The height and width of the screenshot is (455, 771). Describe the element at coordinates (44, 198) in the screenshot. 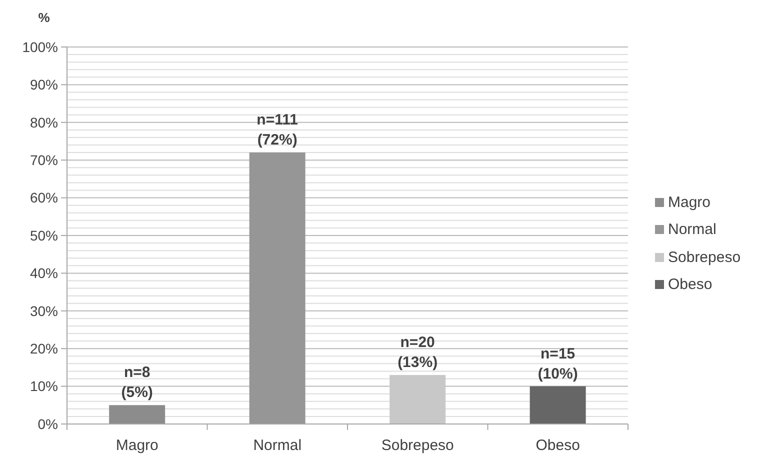

I see `y-tick-label: 60%` at that location.